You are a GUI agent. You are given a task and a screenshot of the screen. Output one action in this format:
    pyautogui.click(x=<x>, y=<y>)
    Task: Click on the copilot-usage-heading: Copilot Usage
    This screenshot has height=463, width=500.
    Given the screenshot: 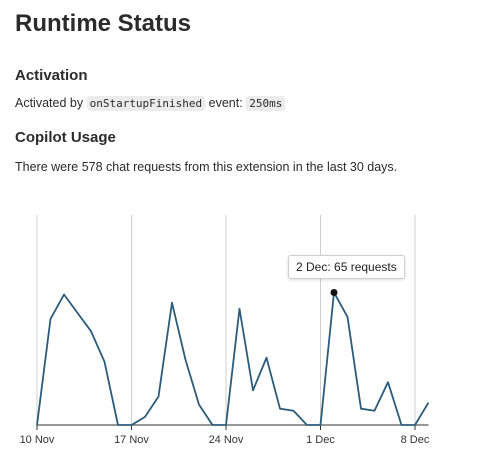 What is the action you would take?
    pyautogui.click(x=65, y=137)
    